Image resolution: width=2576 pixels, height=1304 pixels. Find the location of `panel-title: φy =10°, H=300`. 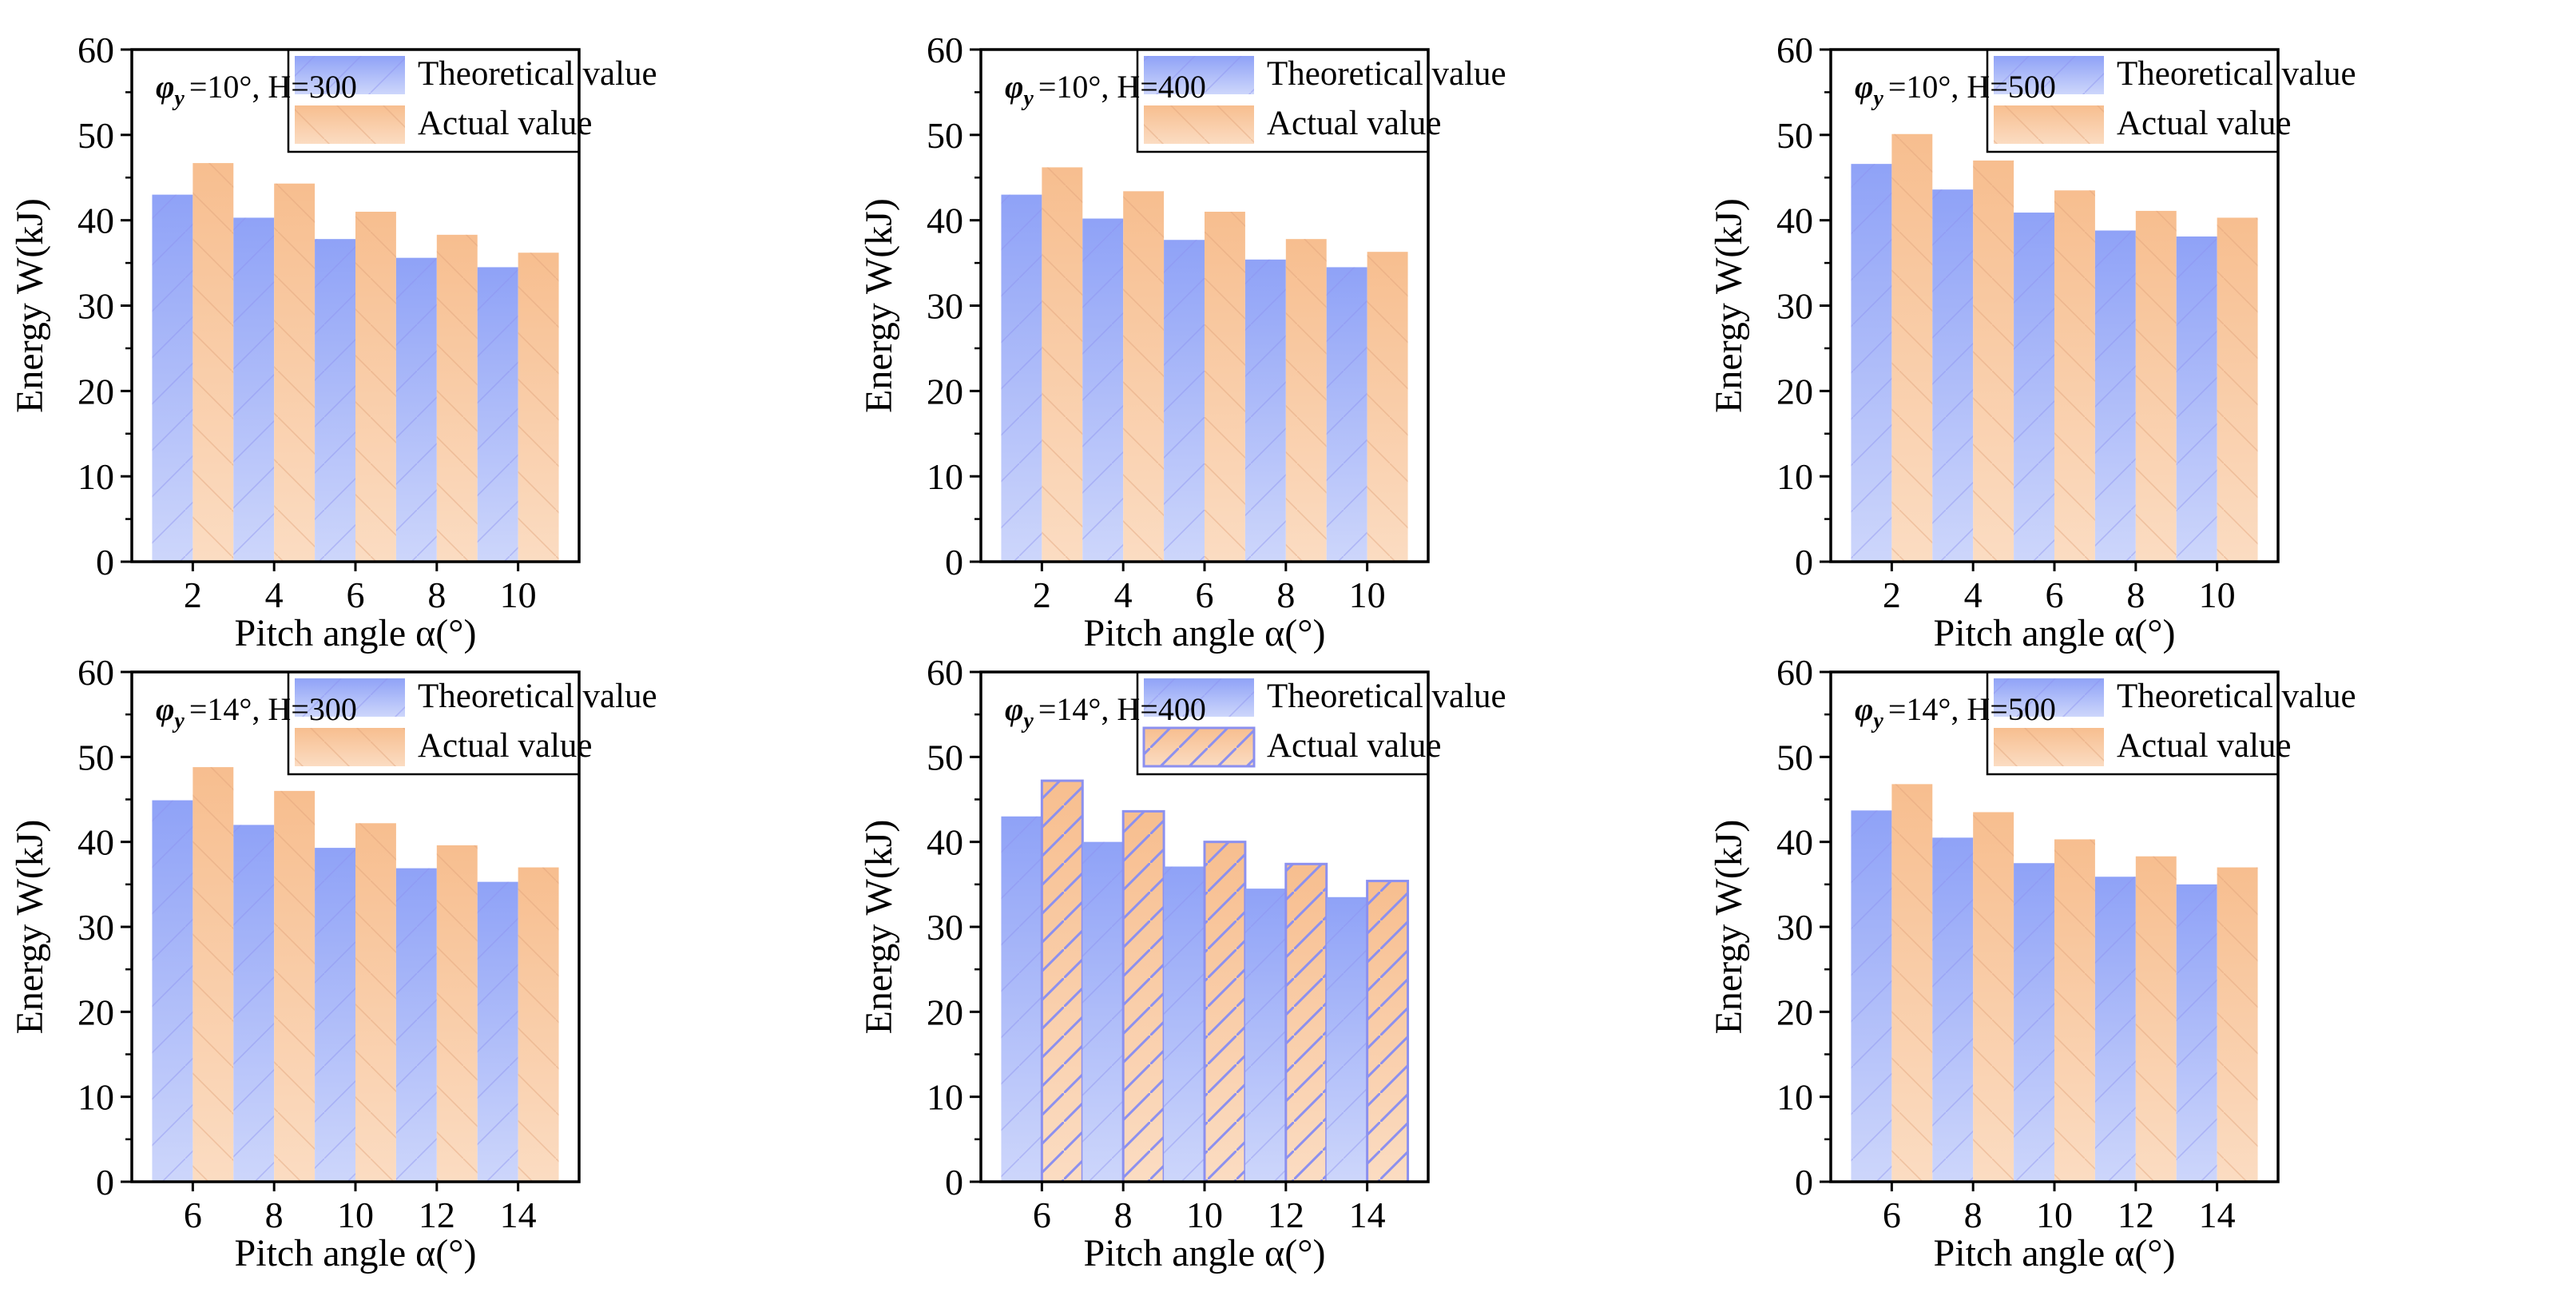

panel-title: φy =10°, H=300 is located at coordinates (256, 90).